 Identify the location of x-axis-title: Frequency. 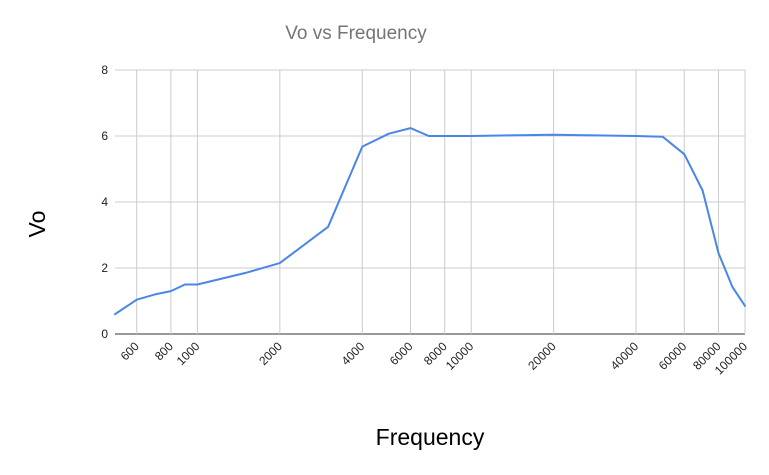
(430, 437).